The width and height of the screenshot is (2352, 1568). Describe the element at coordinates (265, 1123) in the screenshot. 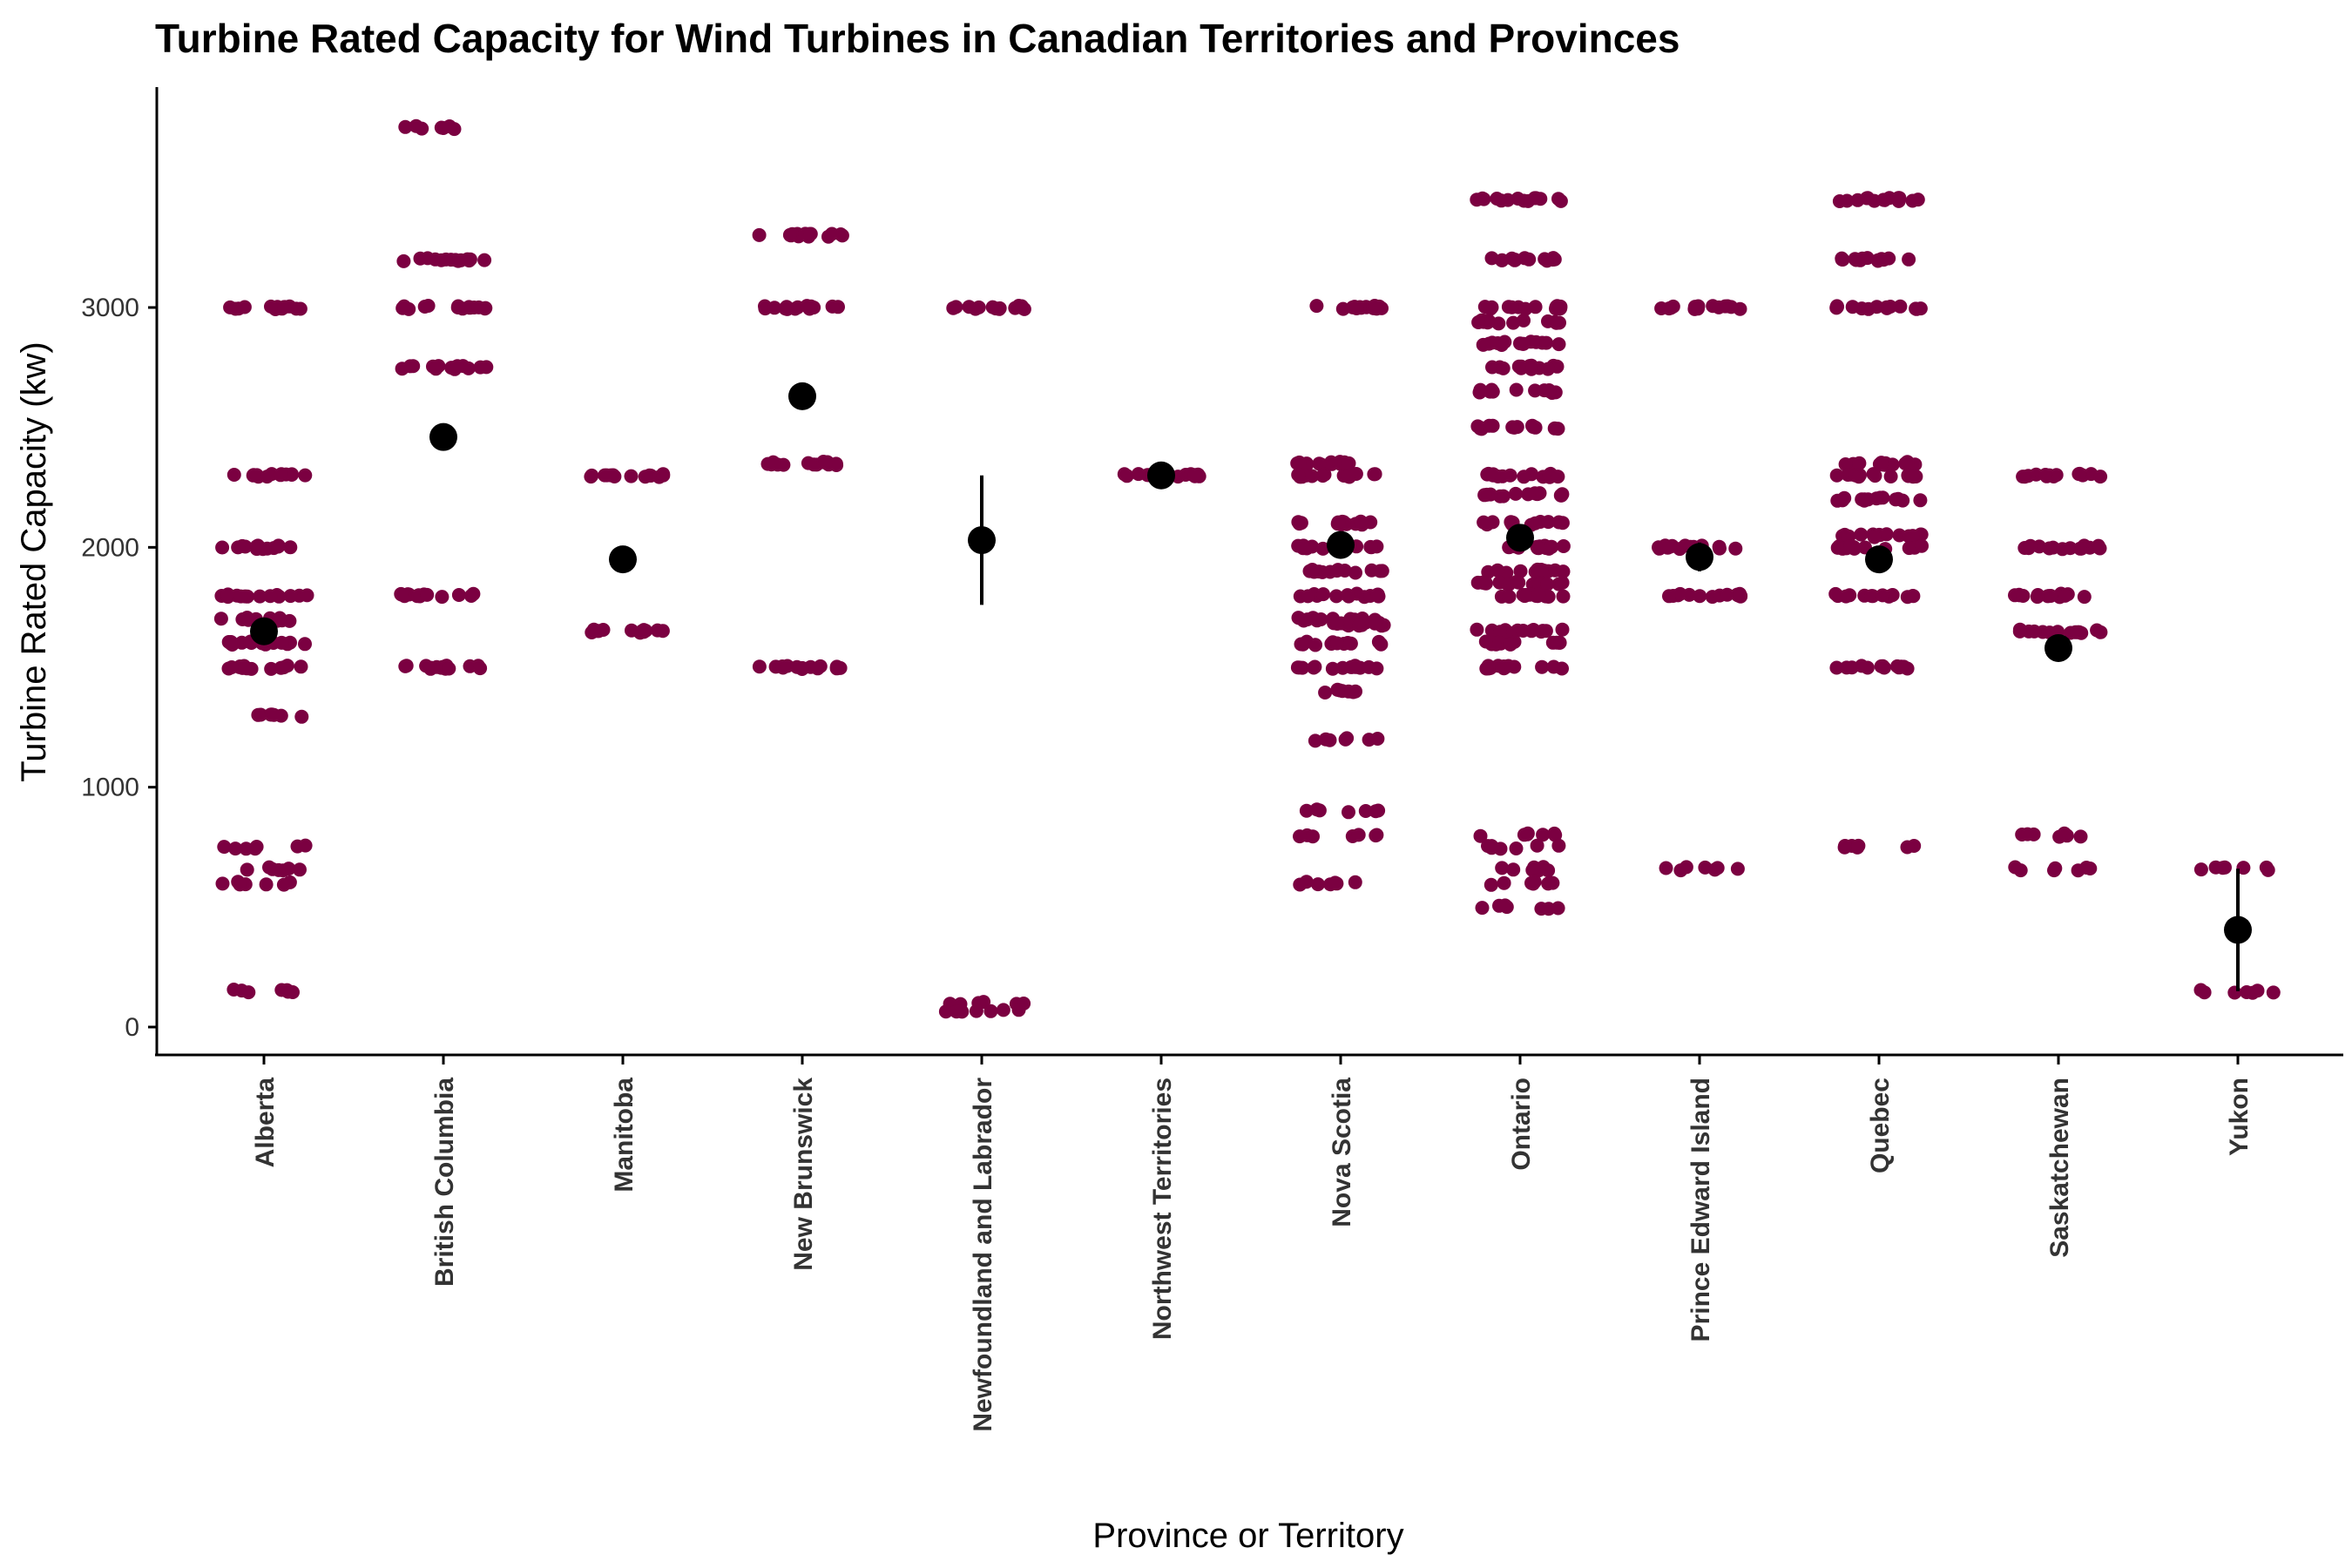

I see `x-tick-label: Alberta` at that location.